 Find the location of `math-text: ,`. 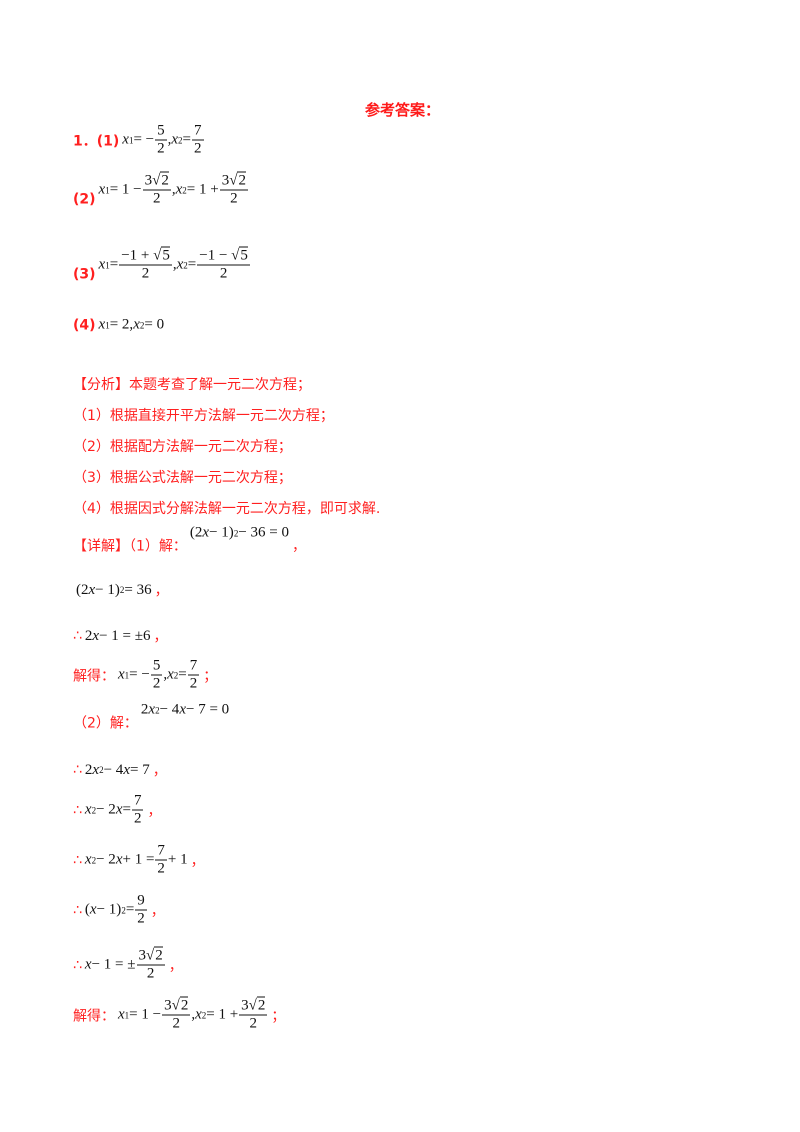

math-text: , is located at coordinates (169, 139).